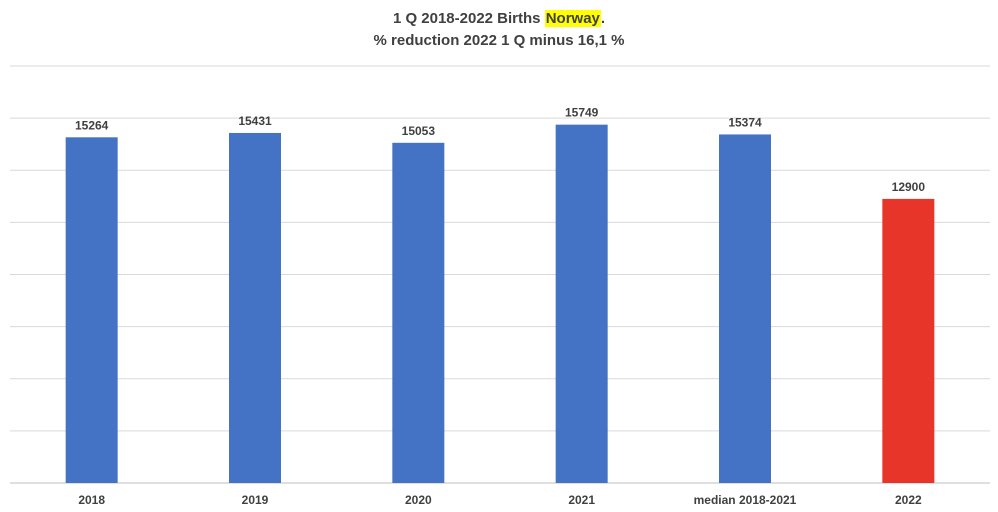  Describe the element at coordinates (908, 500) in the screenshot. I see `x-tick-label: 2022` at that location.